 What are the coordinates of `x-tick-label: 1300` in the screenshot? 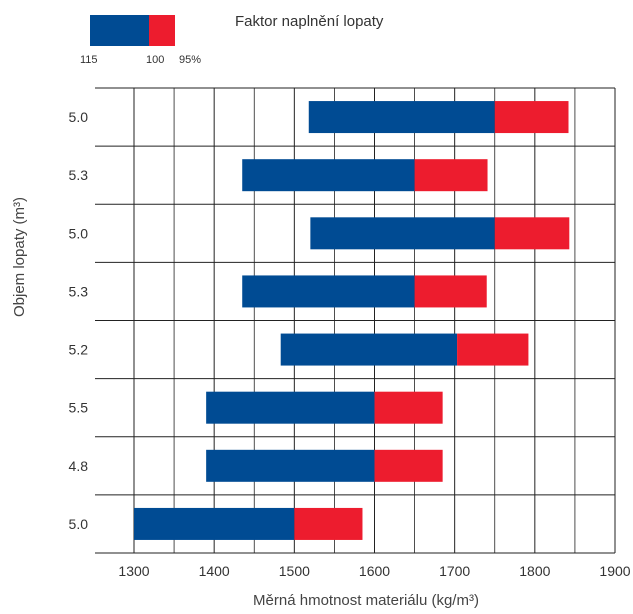 It's located at (133, 571).